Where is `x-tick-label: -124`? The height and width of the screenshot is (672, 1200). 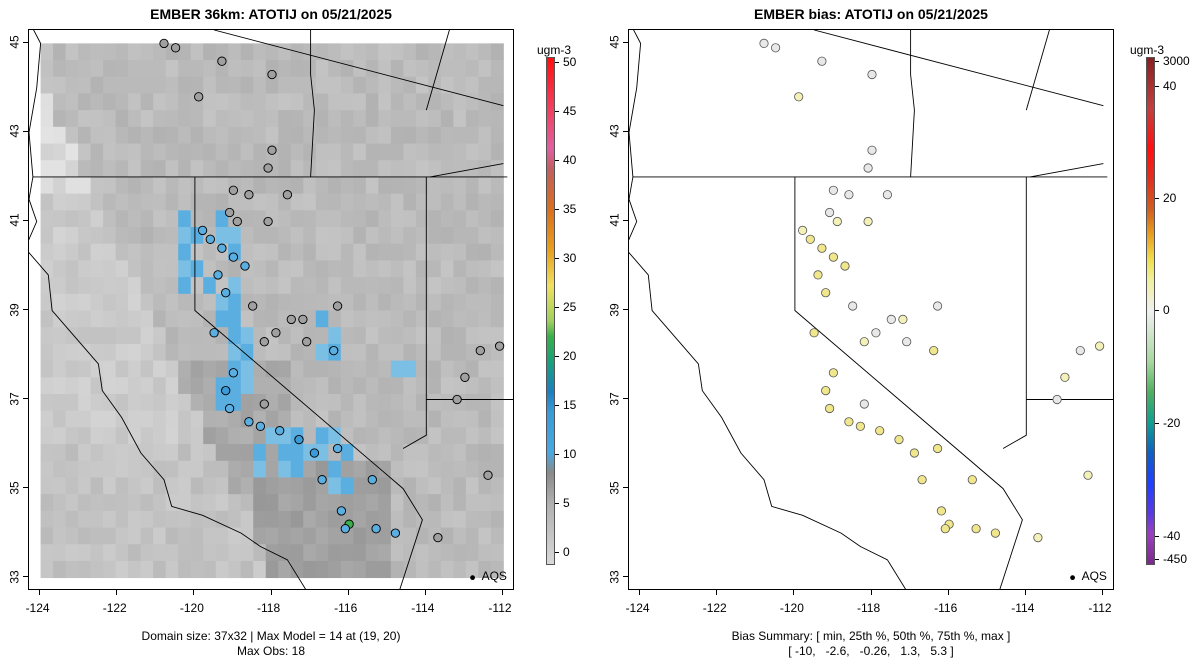 x-tick-label: -124 is located at coordinates (37, 608).